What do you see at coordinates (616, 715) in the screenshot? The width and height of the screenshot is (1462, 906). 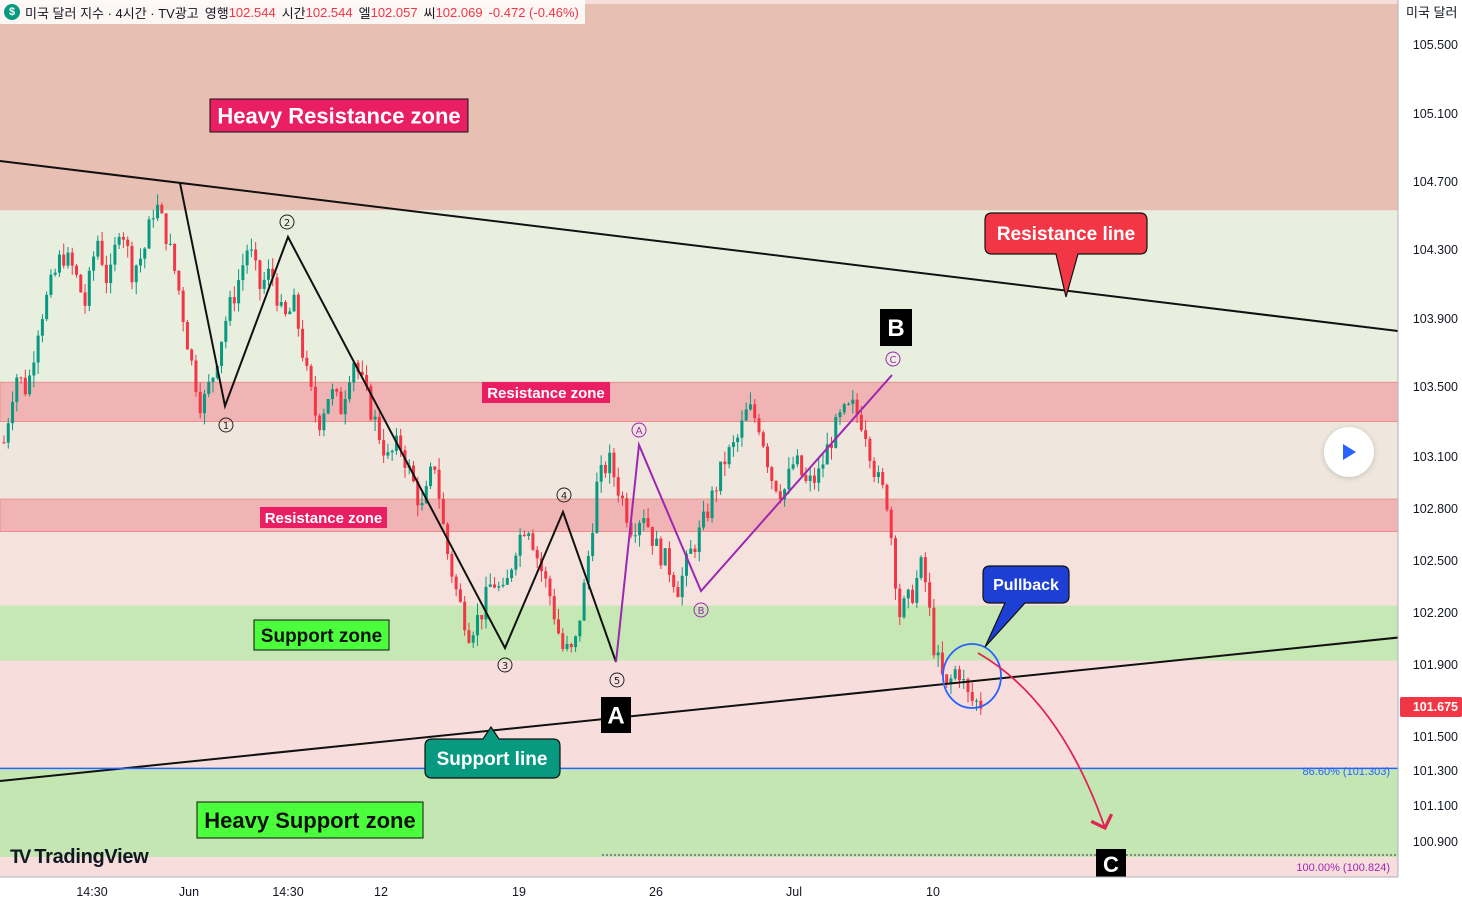 I see `wave-a-label: A` at bounding box center [616, 715].